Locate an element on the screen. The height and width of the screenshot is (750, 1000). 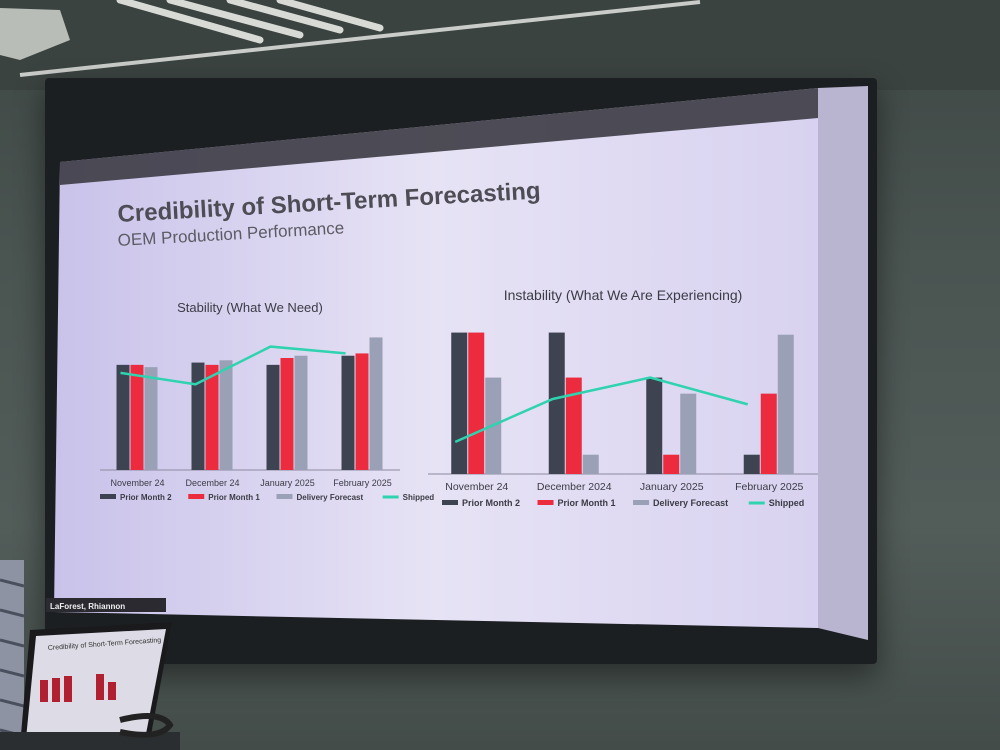
screen-right-band is located at coordinates (843, 363).